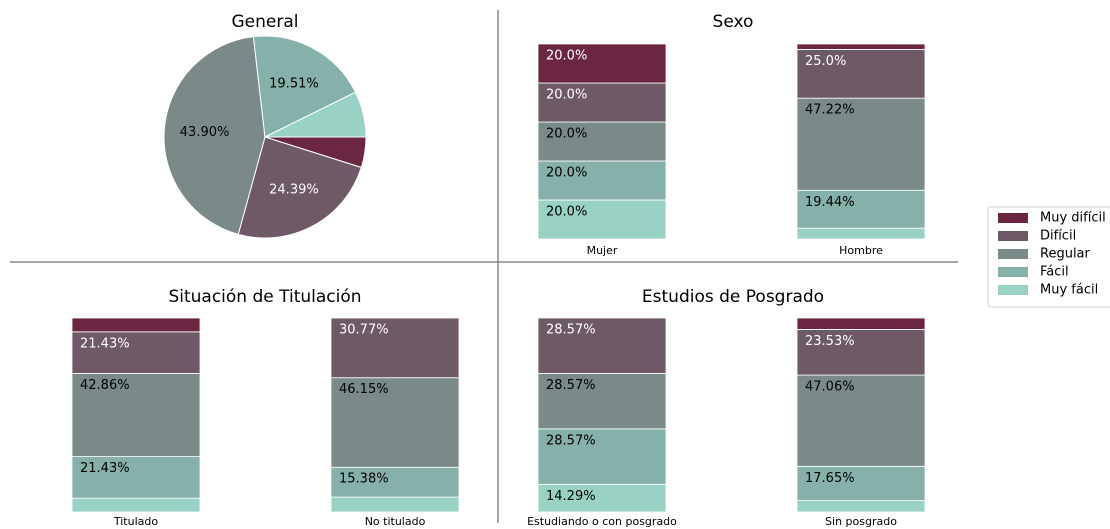 The height and width of the screenshot is (529, 1110). I want to click on legend-label: Difícil, so click(1058, 236).